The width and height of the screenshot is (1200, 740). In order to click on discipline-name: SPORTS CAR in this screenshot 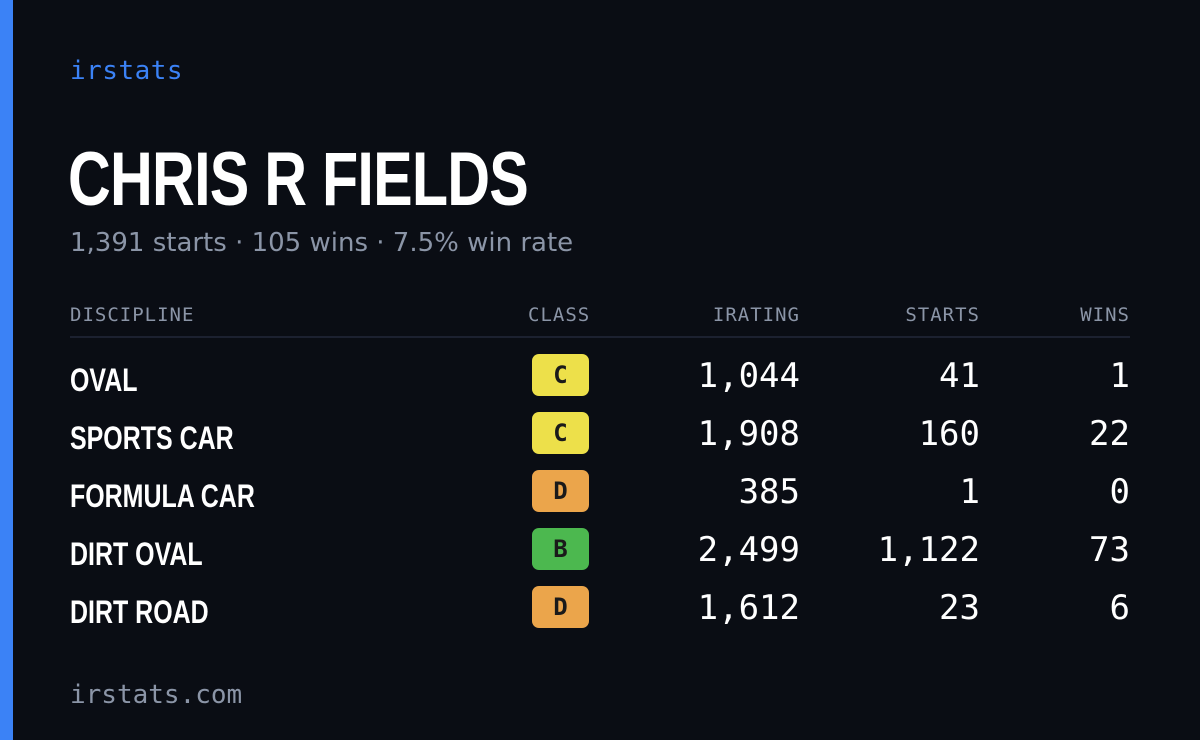, I will do `click(152, 438)`.